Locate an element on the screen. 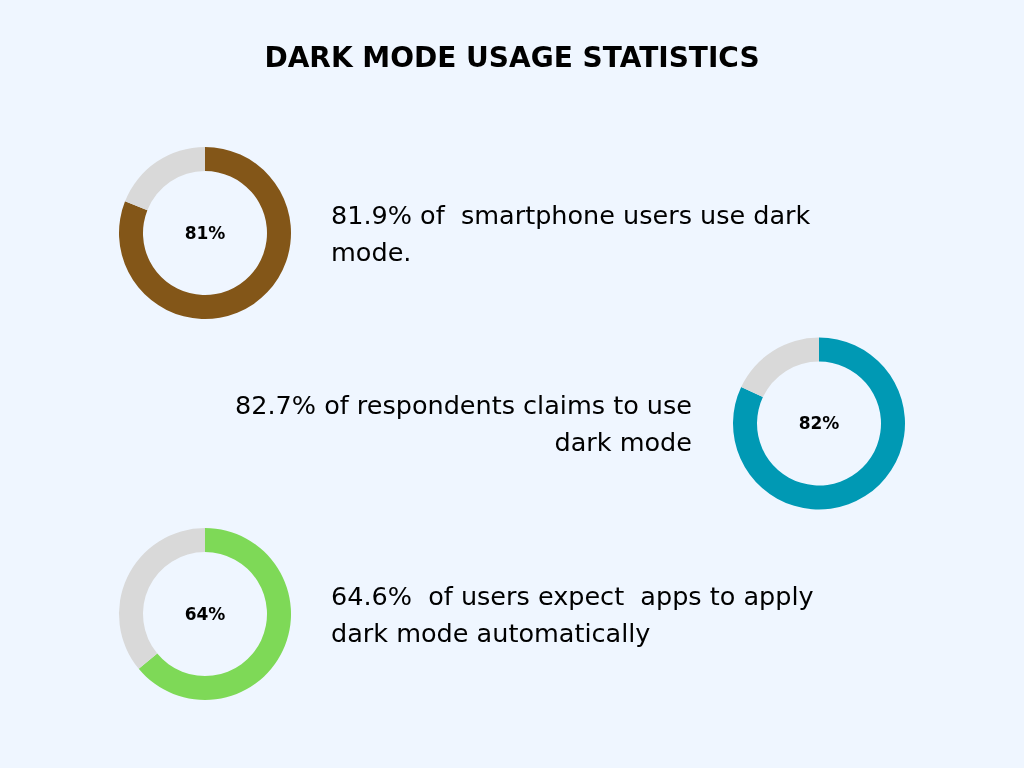 This screenshot has width=1024, height=768. text: 64.6% of users expect apps to apply dark mode automatically is located at coordinates (572, 614).